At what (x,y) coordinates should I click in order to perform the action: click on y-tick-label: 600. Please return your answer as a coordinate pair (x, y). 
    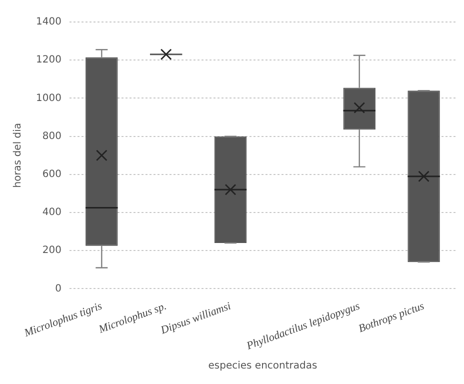
    Looking at the image, I should click on (52, 174).